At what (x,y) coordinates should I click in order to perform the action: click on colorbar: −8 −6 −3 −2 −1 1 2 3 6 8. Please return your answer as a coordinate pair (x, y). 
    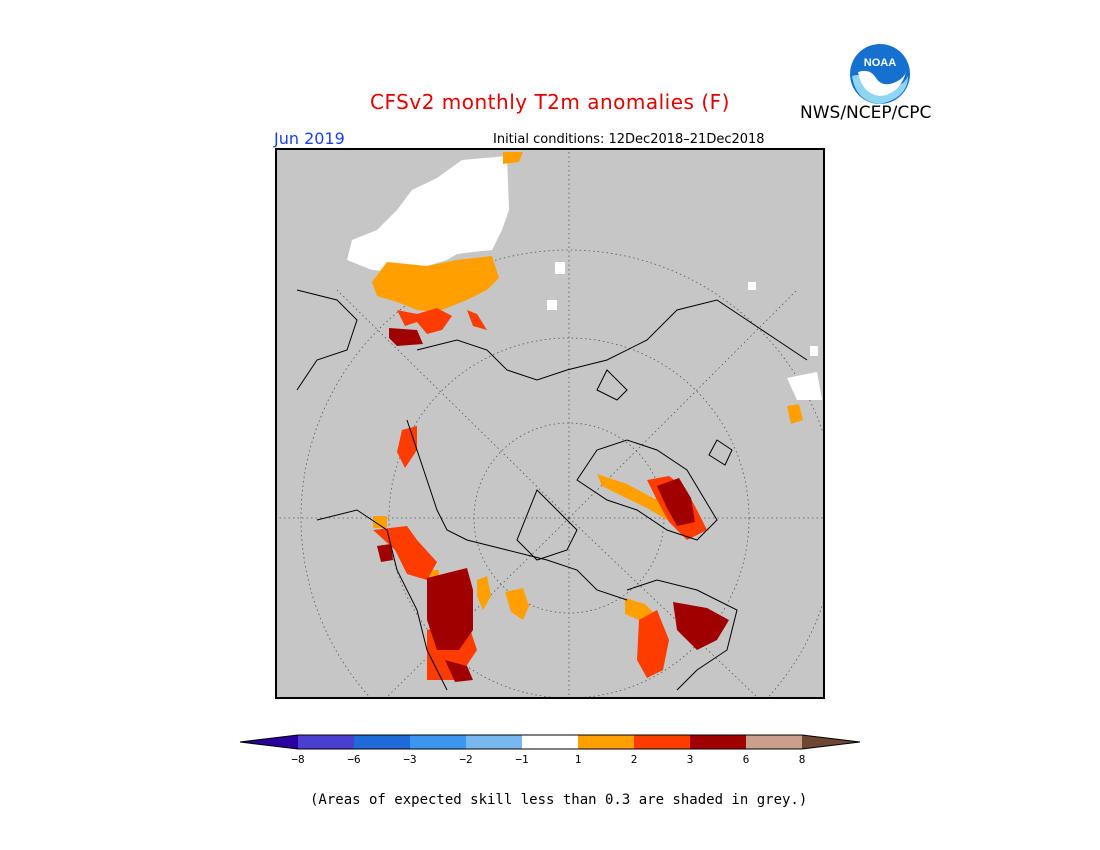
    Looking at the image, I should click on (550, 750).